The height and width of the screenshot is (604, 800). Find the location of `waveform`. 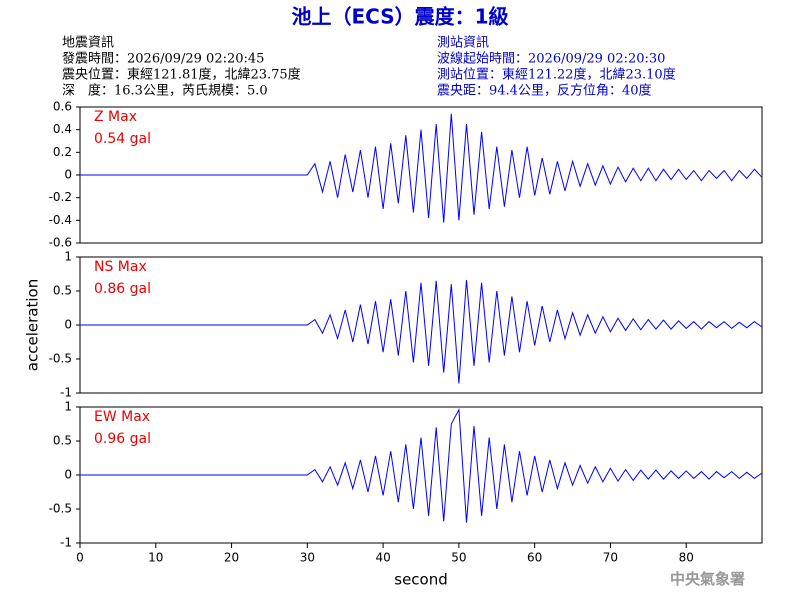

waveform is located at coordinates (421, 332).